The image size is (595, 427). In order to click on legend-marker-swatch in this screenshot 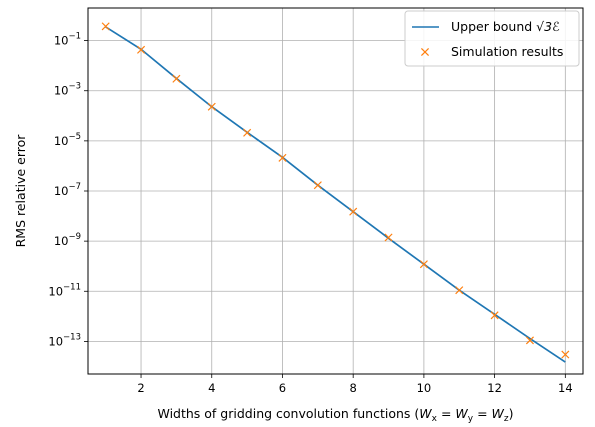, I will do `click(425, 52)`.